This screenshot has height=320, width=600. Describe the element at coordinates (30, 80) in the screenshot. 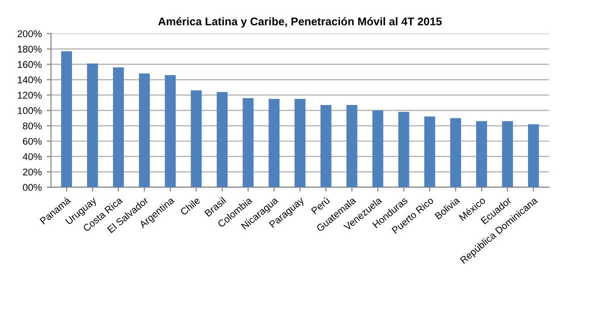

I see `y-tick-label: 140%` at that location.